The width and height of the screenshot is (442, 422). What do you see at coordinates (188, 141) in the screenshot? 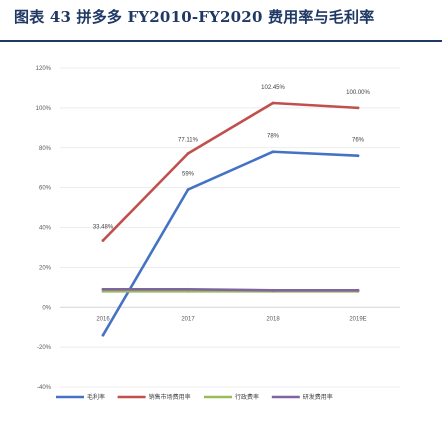
I see `data-label: 77.11%` at bounding box center [188, 141].